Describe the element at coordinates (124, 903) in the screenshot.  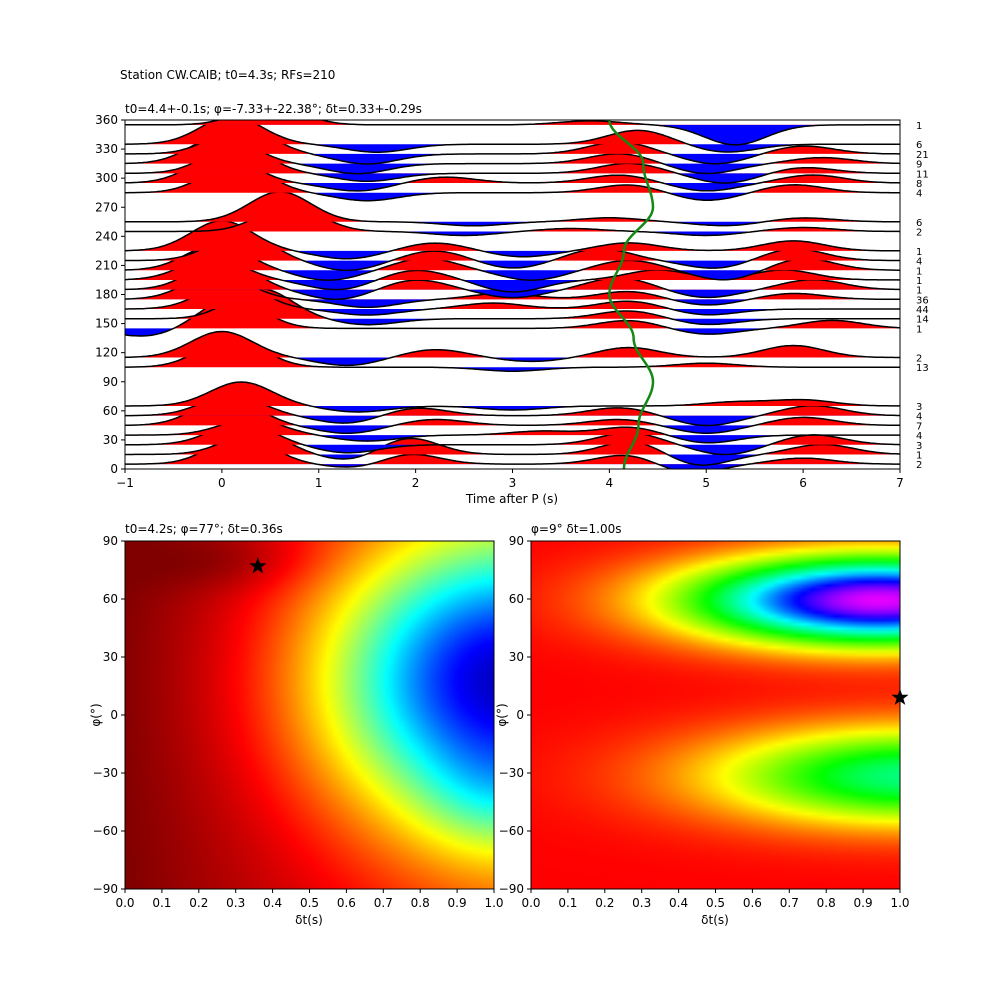
I see `x-tick-label: 0.0` at that location.